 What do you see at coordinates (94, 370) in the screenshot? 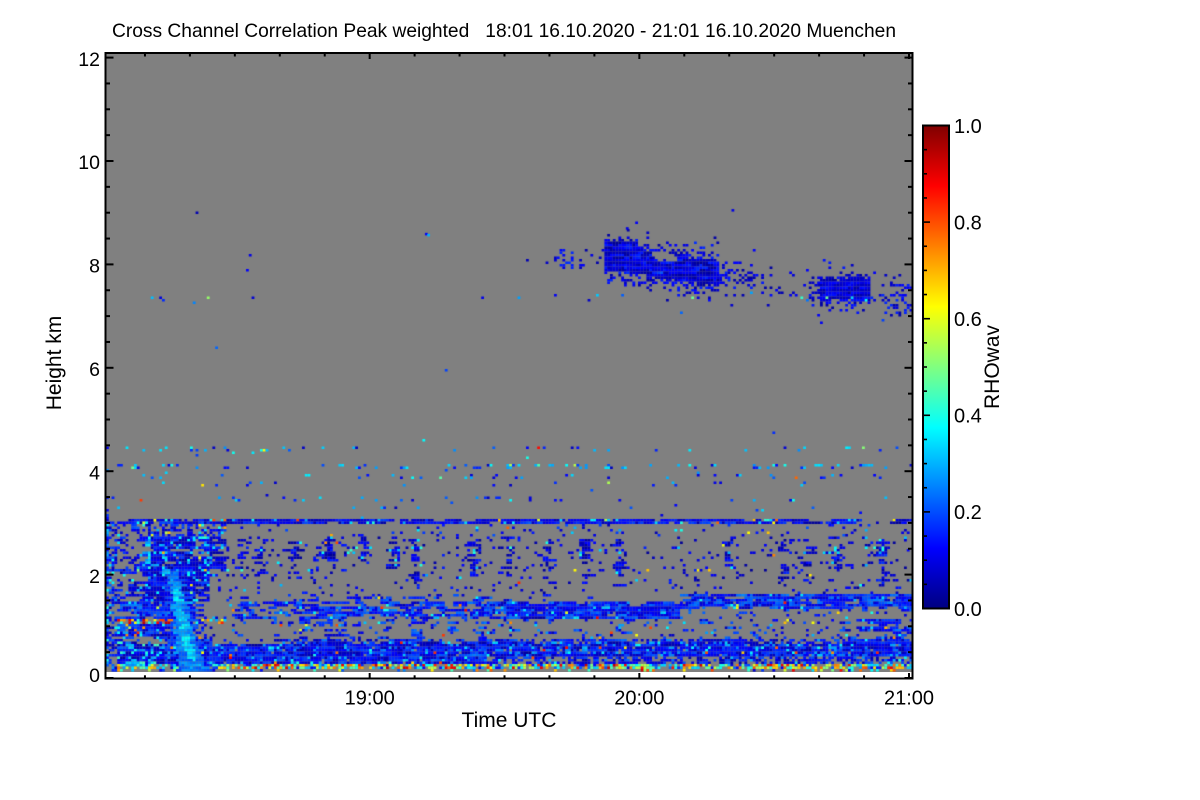
I see `svg-text: 6` at bounding box center [94, 370].